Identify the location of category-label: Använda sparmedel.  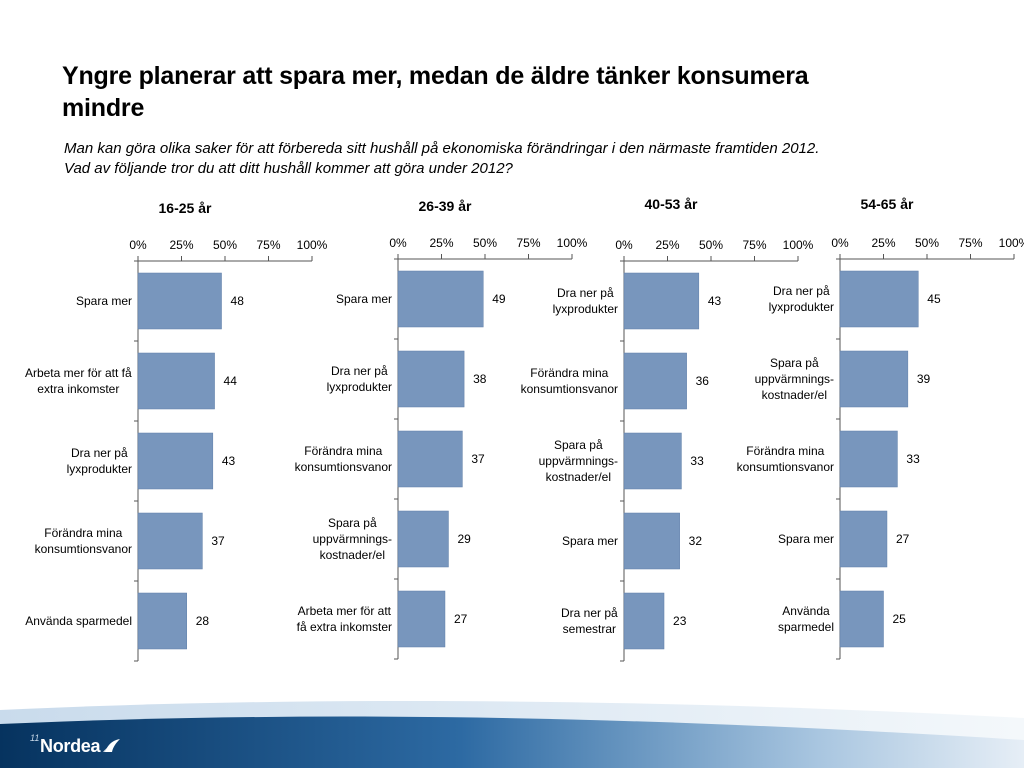
(78, 621).